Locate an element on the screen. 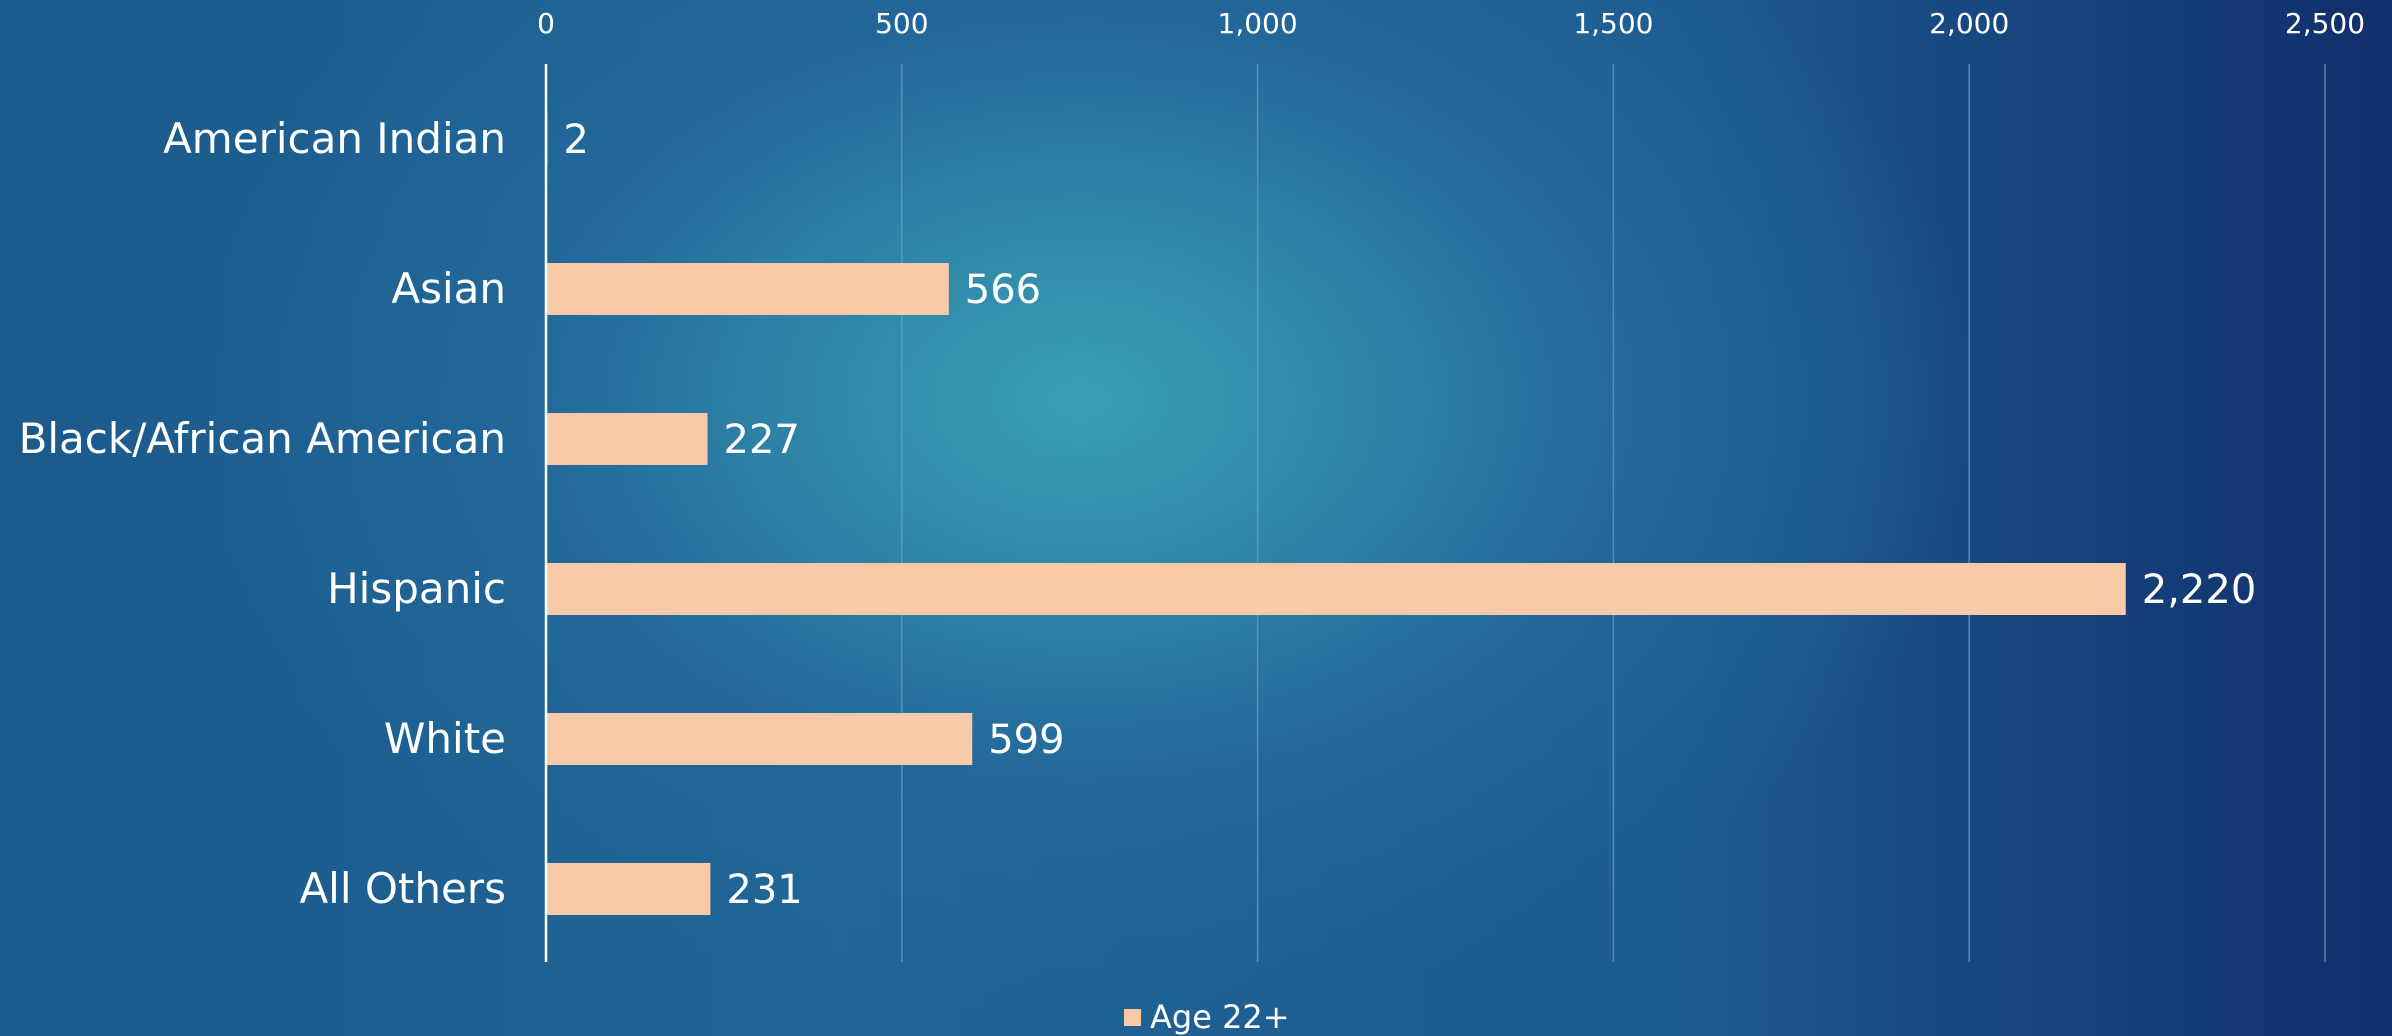 Image resolution: width=2392 pixels, height=1036 pixels. category-label: Black/African American is located at coordinates (262, 438).